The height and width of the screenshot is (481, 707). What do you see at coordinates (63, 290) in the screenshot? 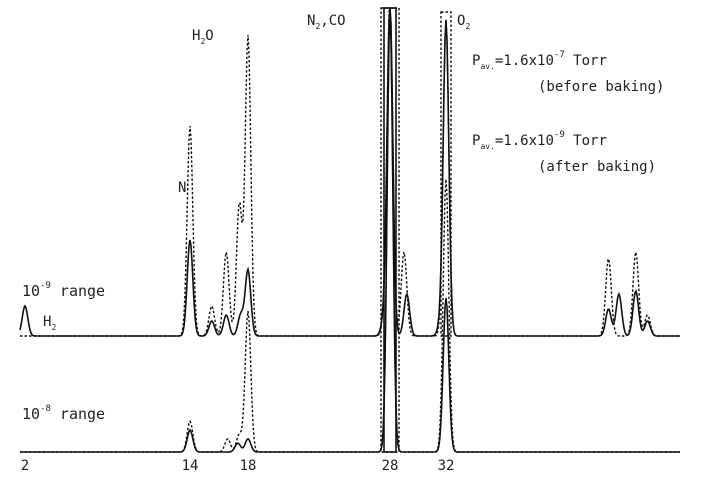
I see `range-label-upper: 10-9 range` at bounding box center [63, 290].